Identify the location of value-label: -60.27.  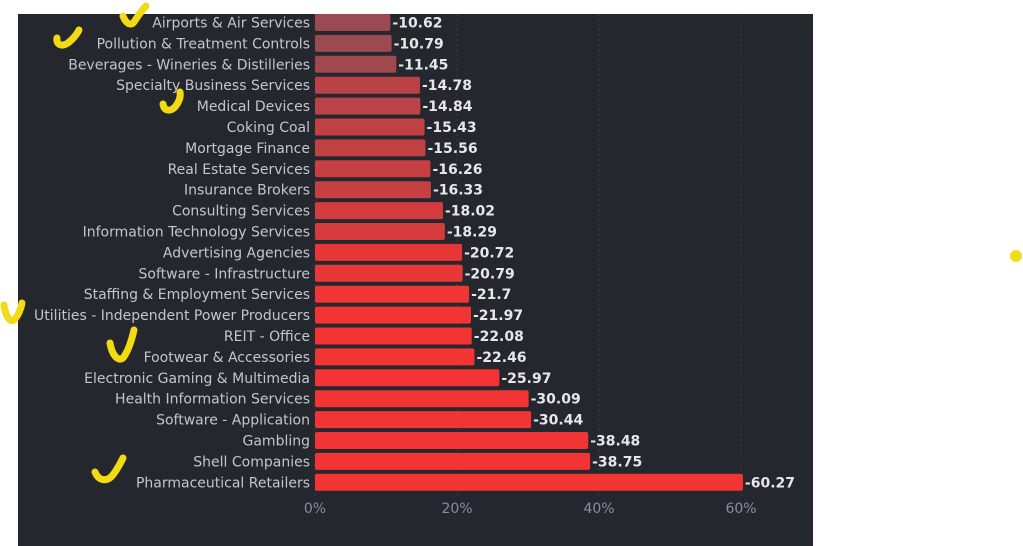
(770, 483).